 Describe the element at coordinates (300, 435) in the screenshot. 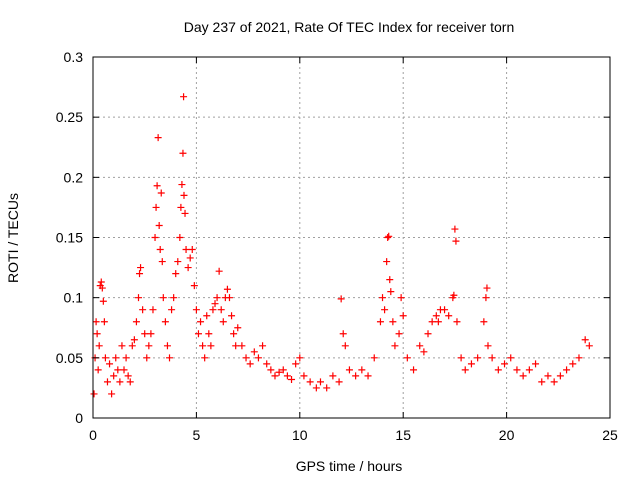

I see `x-tick-label: 10` at that location.